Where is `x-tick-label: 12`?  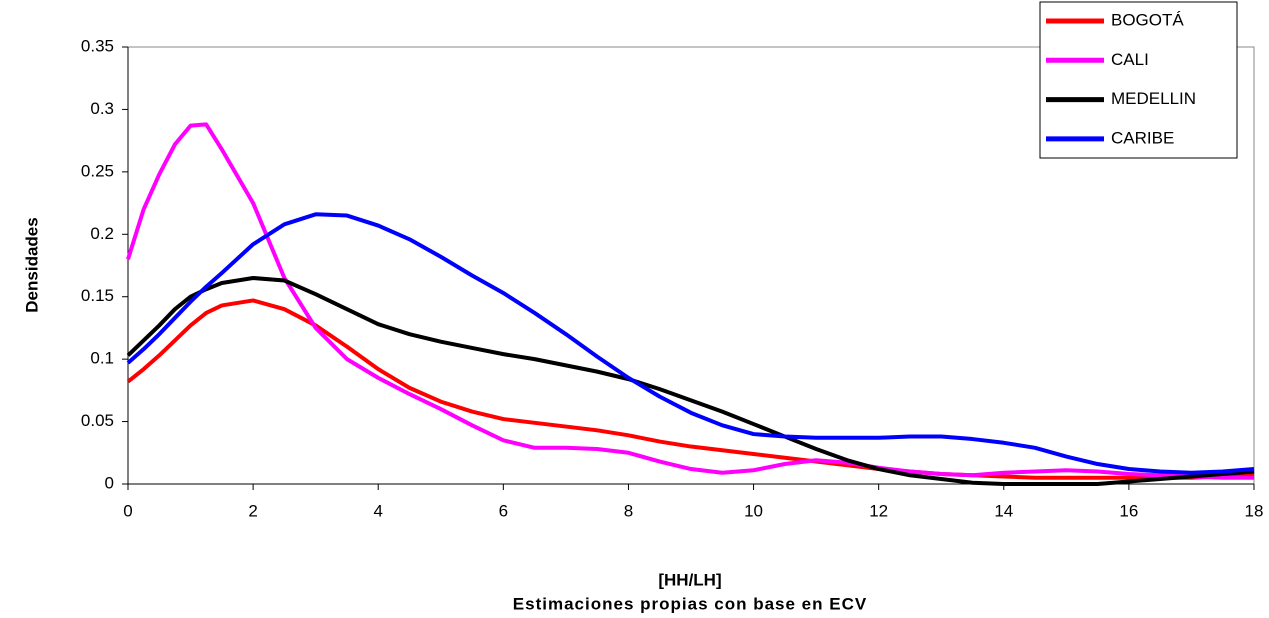 x-tick-label: 12 is located at coordinates (878, 510).